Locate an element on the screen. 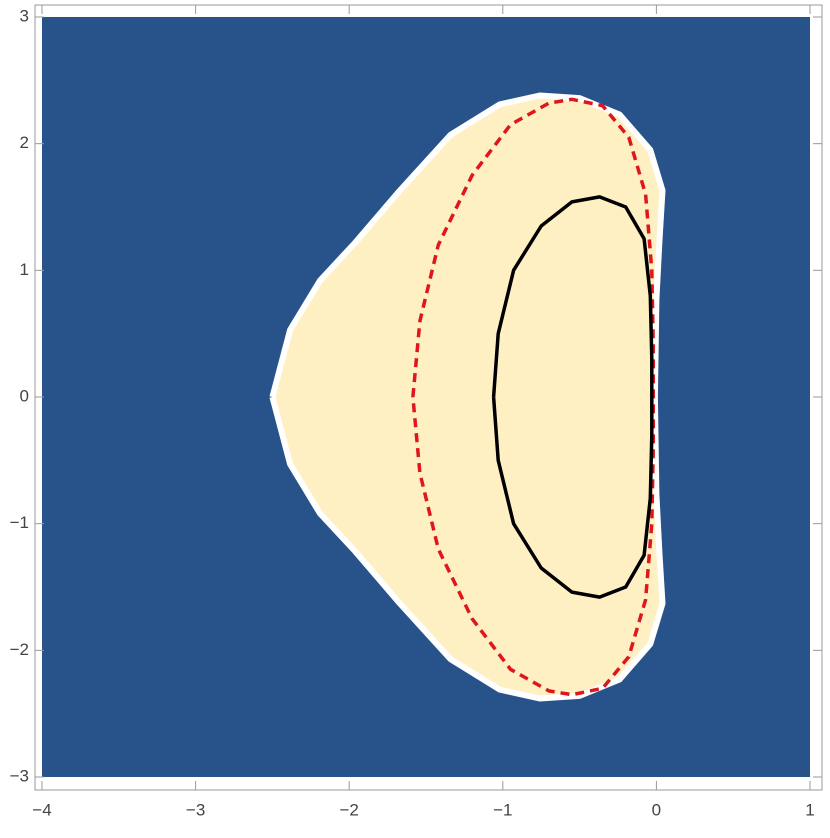 The height and width of the screenshot is (838, 830). x-tick-label: −3 is located at coordinates (195, 809).